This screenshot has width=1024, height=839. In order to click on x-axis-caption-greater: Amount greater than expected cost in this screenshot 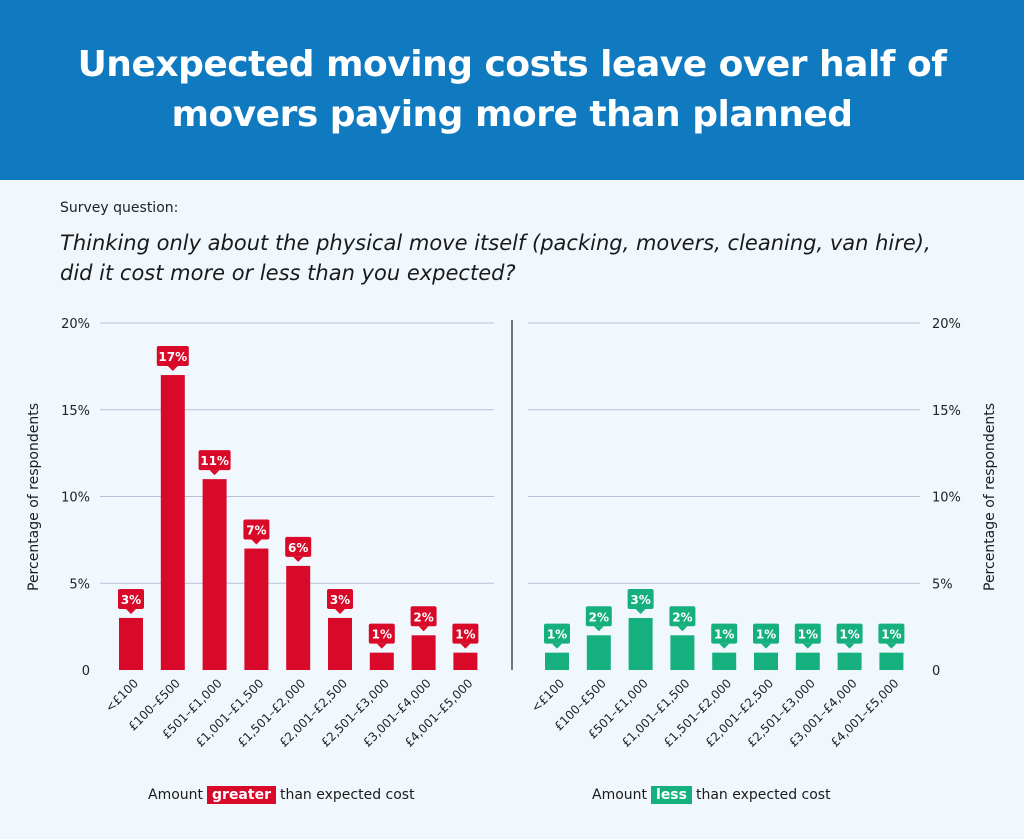, I will do `click(281, 795)`.